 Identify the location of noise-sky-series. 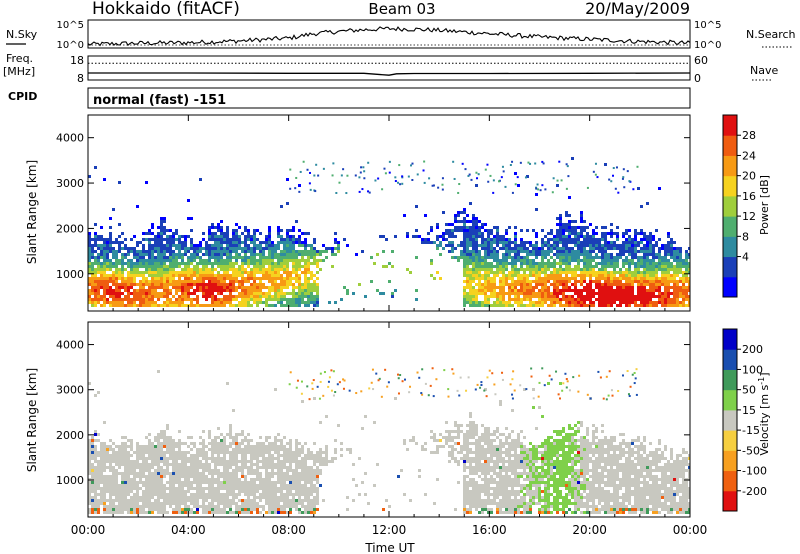
(389, 36).